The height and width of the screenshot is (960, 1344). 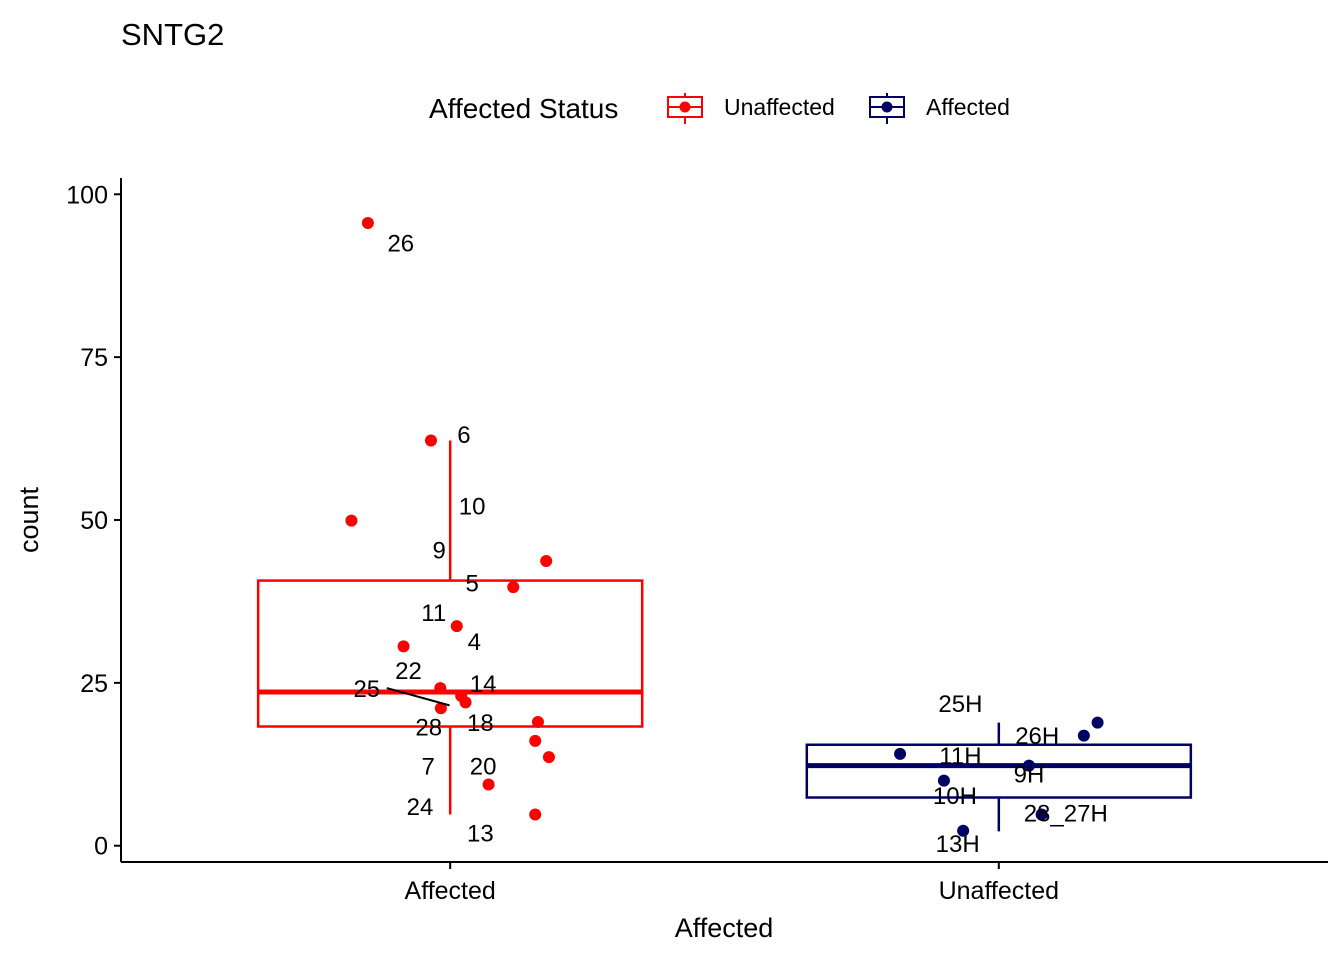 What do you see at coordinates (1083, 735) in the screenshot?
I see `data-point-26h` at bounding box center [1083, 735].